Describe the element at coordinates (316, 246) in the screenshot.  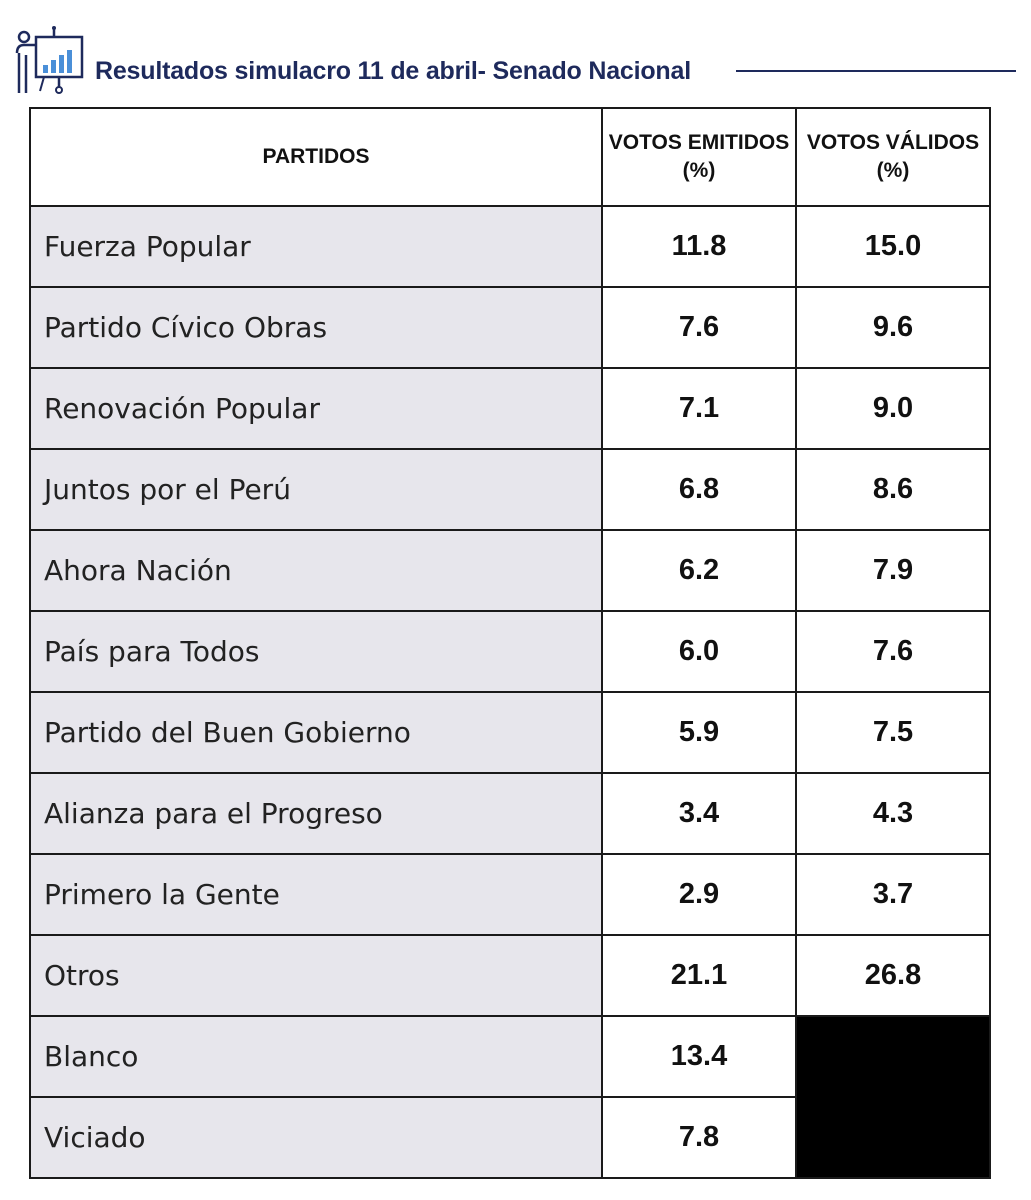
I see `party-name: Fuerza Popular` at that location.